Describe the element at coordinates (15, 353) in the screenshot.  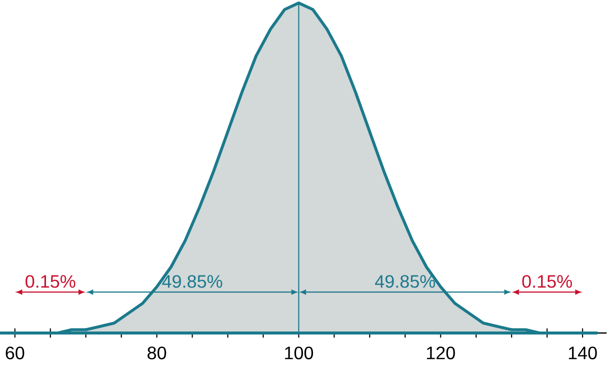
I see `x-tick-label: 60` at that location.